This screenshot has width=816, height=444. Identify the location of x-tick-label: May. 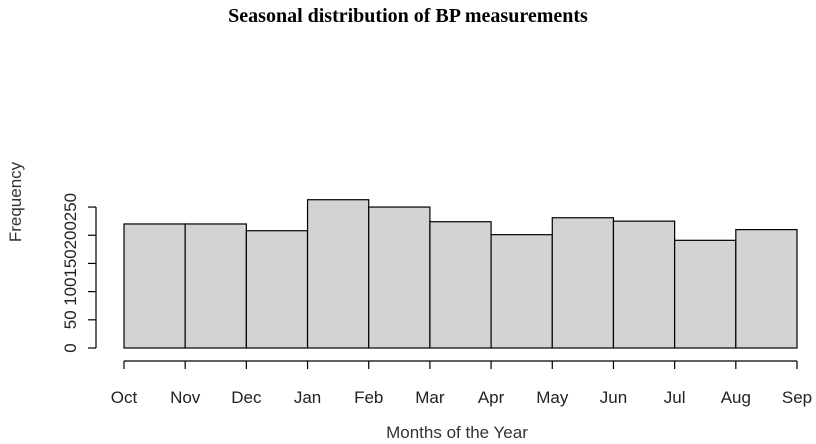
(552, 397).